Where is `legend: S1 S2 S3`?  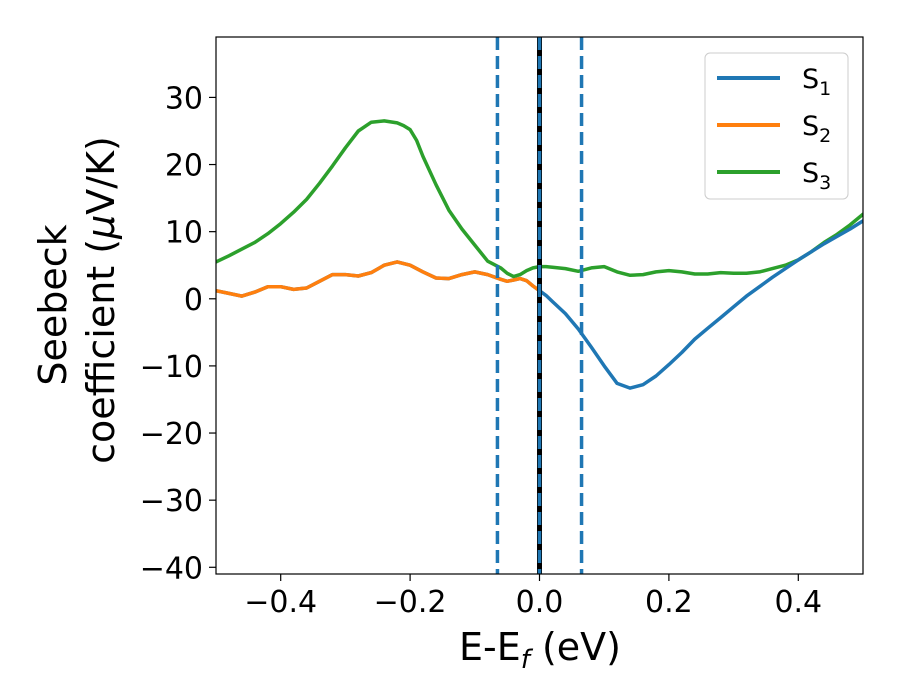 legend: S1 S2 S3 is located at coordinates (776, 126).